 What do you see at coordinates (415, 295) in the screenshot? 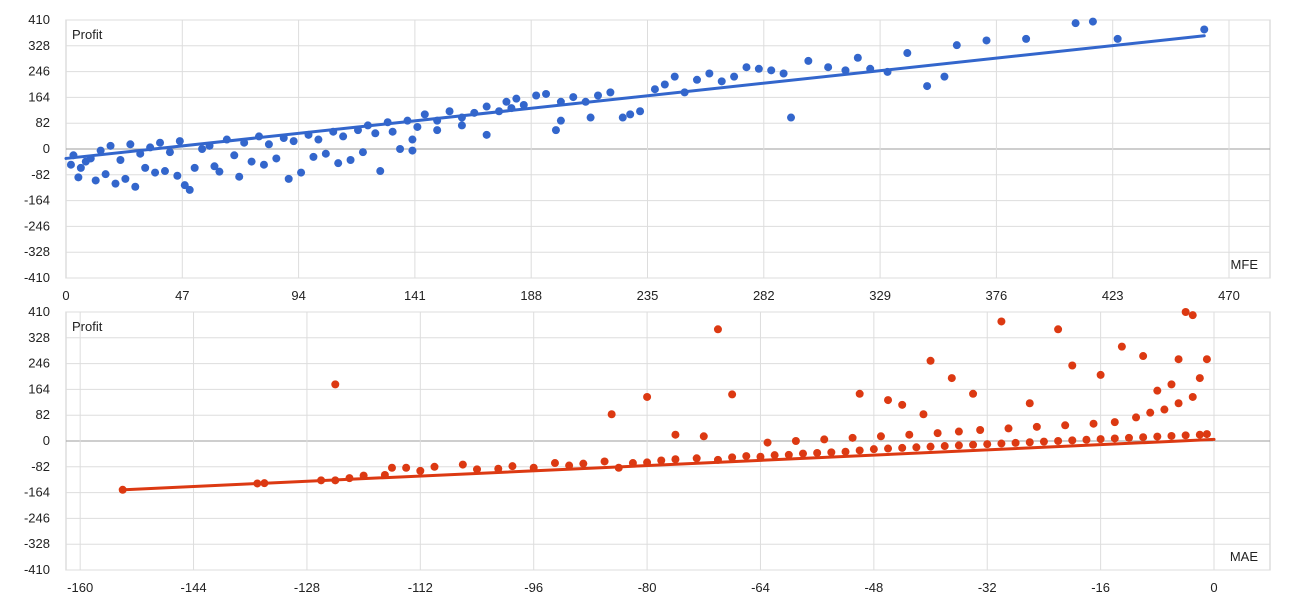
I see `x-tick-label: 141` at bounding box center [415, 295].